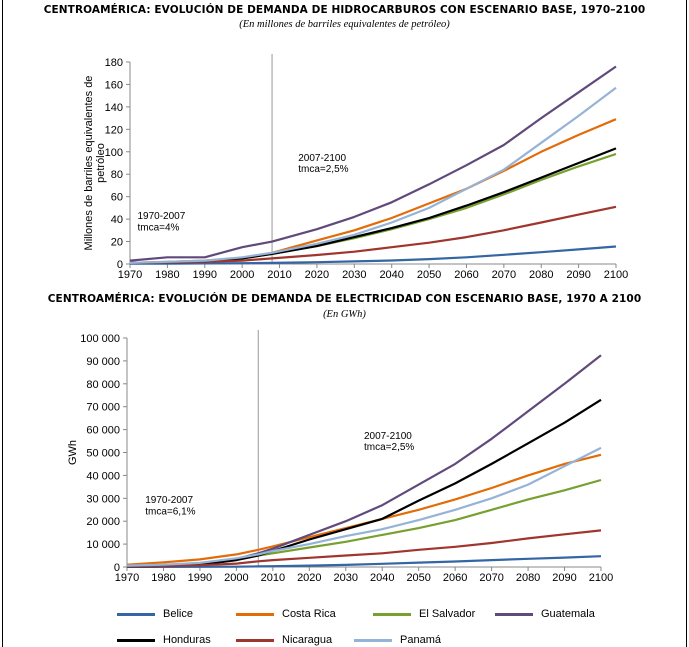  Describe the element at coordinates (103, 362) in the screenshot. I see `chart-2-y-tick-label: 90 000` at that location.